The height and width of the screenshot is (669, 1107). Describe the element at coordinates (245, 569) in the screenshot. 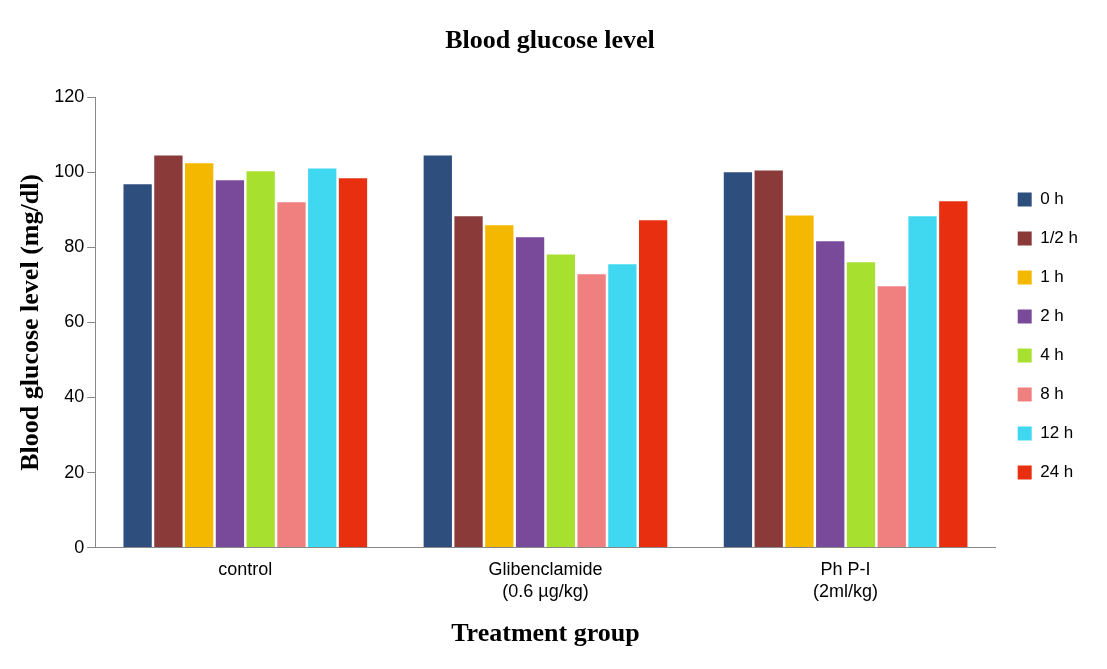

I see `x-tick-label: control` at that location.